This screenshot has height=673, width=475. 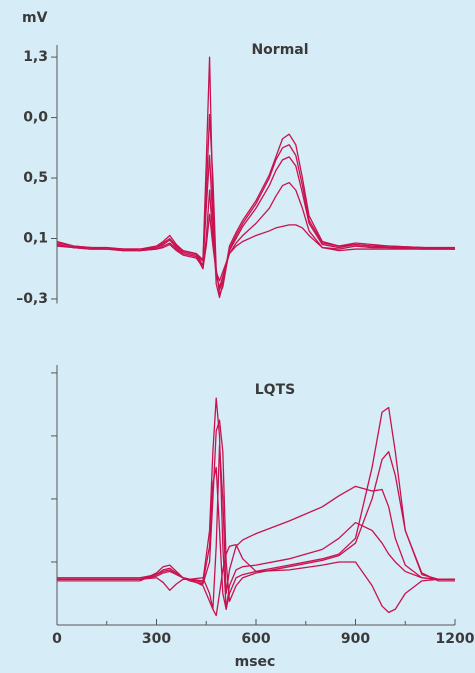 I want to click on x-tick-label: 0, so click(x=57, y=639).